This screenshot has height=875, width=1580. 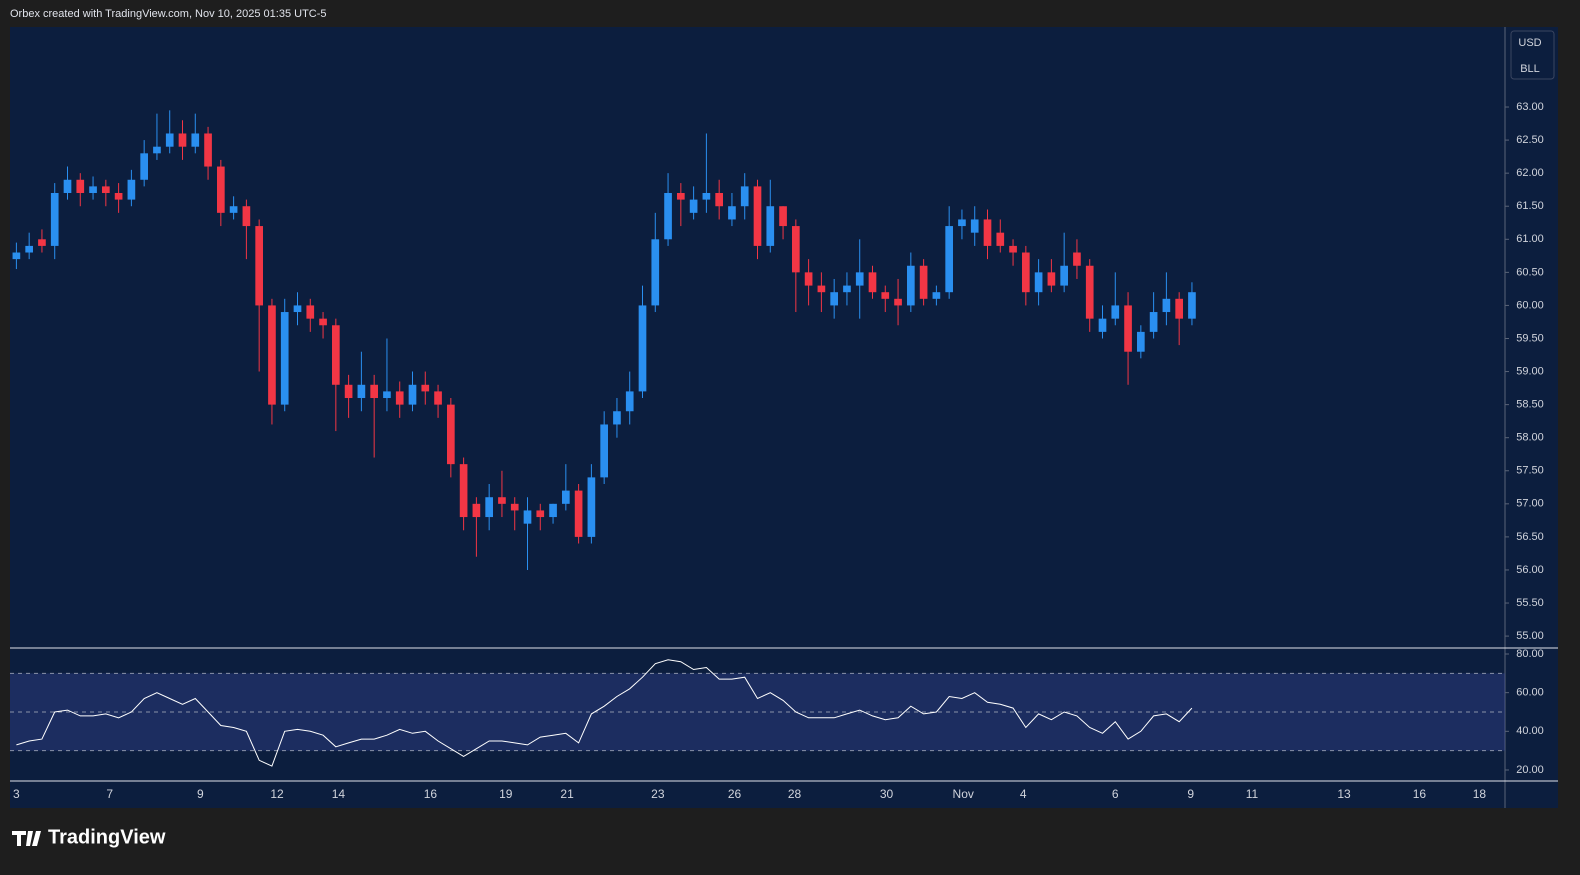 What do you see at coordinates (1190, 794) in the screenshot?
I see `x-tick-label: 9` at bounding box center [1190, 794].